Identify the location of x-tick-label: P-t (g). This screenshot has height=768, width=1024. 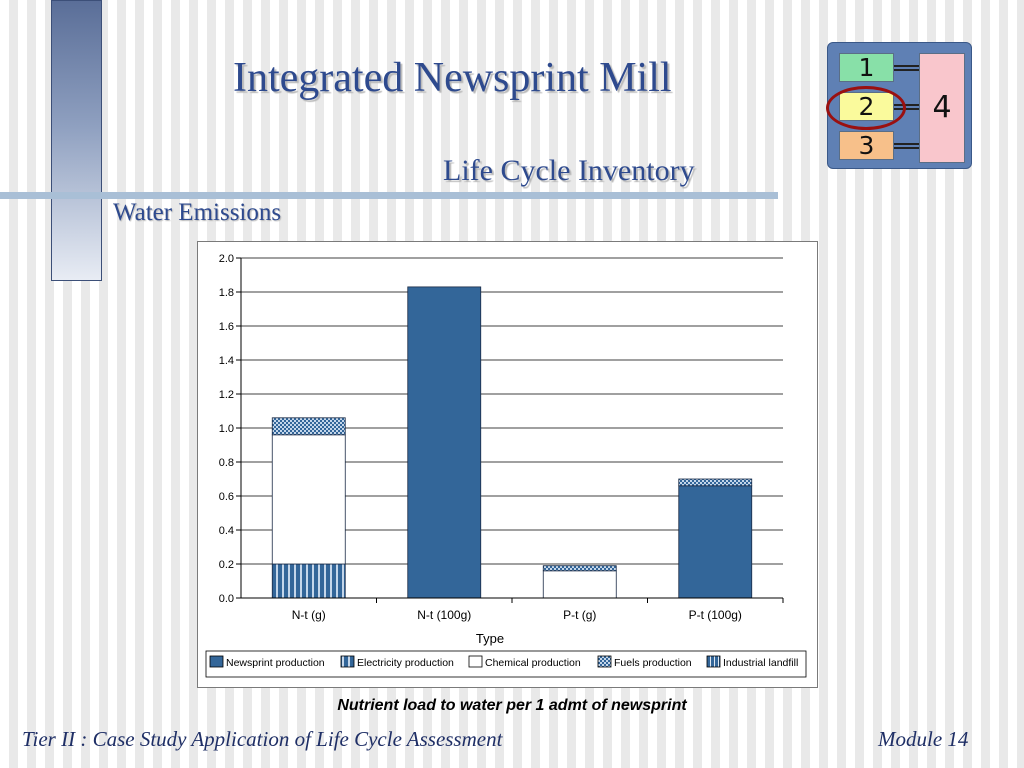
(579, 615).